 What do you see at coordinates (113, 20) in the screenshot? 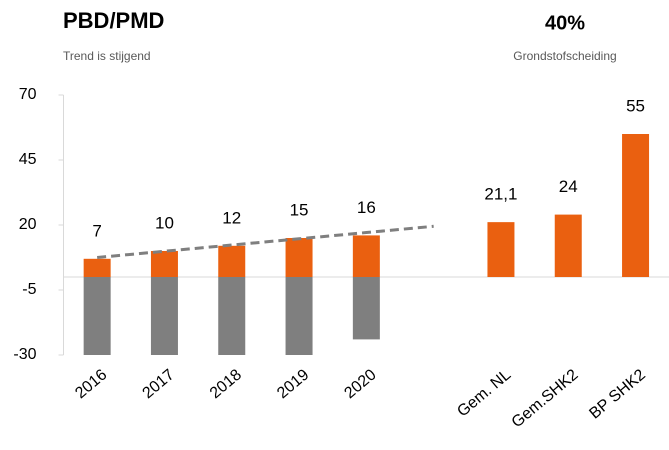
I see `chart-title: PBD/PMD` at bounding box center [113, 20].